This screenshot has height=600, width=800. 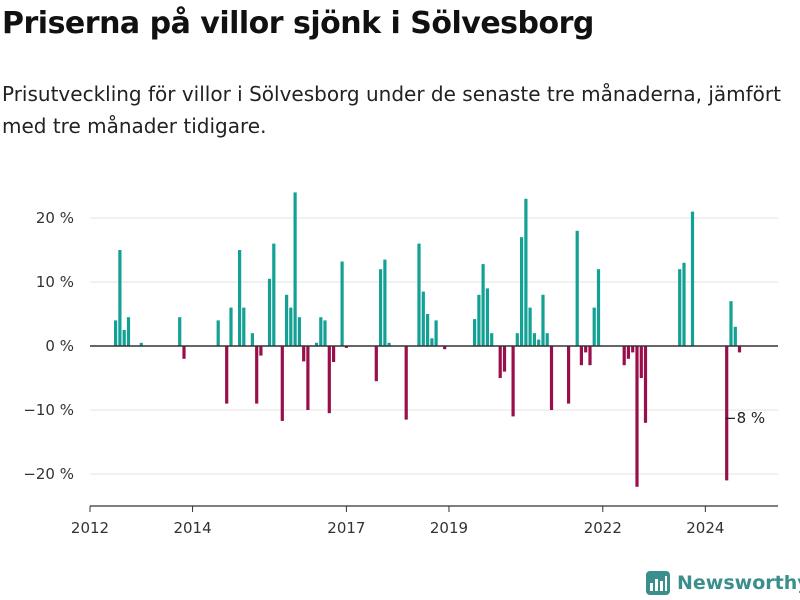 I want to click on y-tick-label: 10 %, so click(x=55, y=282).